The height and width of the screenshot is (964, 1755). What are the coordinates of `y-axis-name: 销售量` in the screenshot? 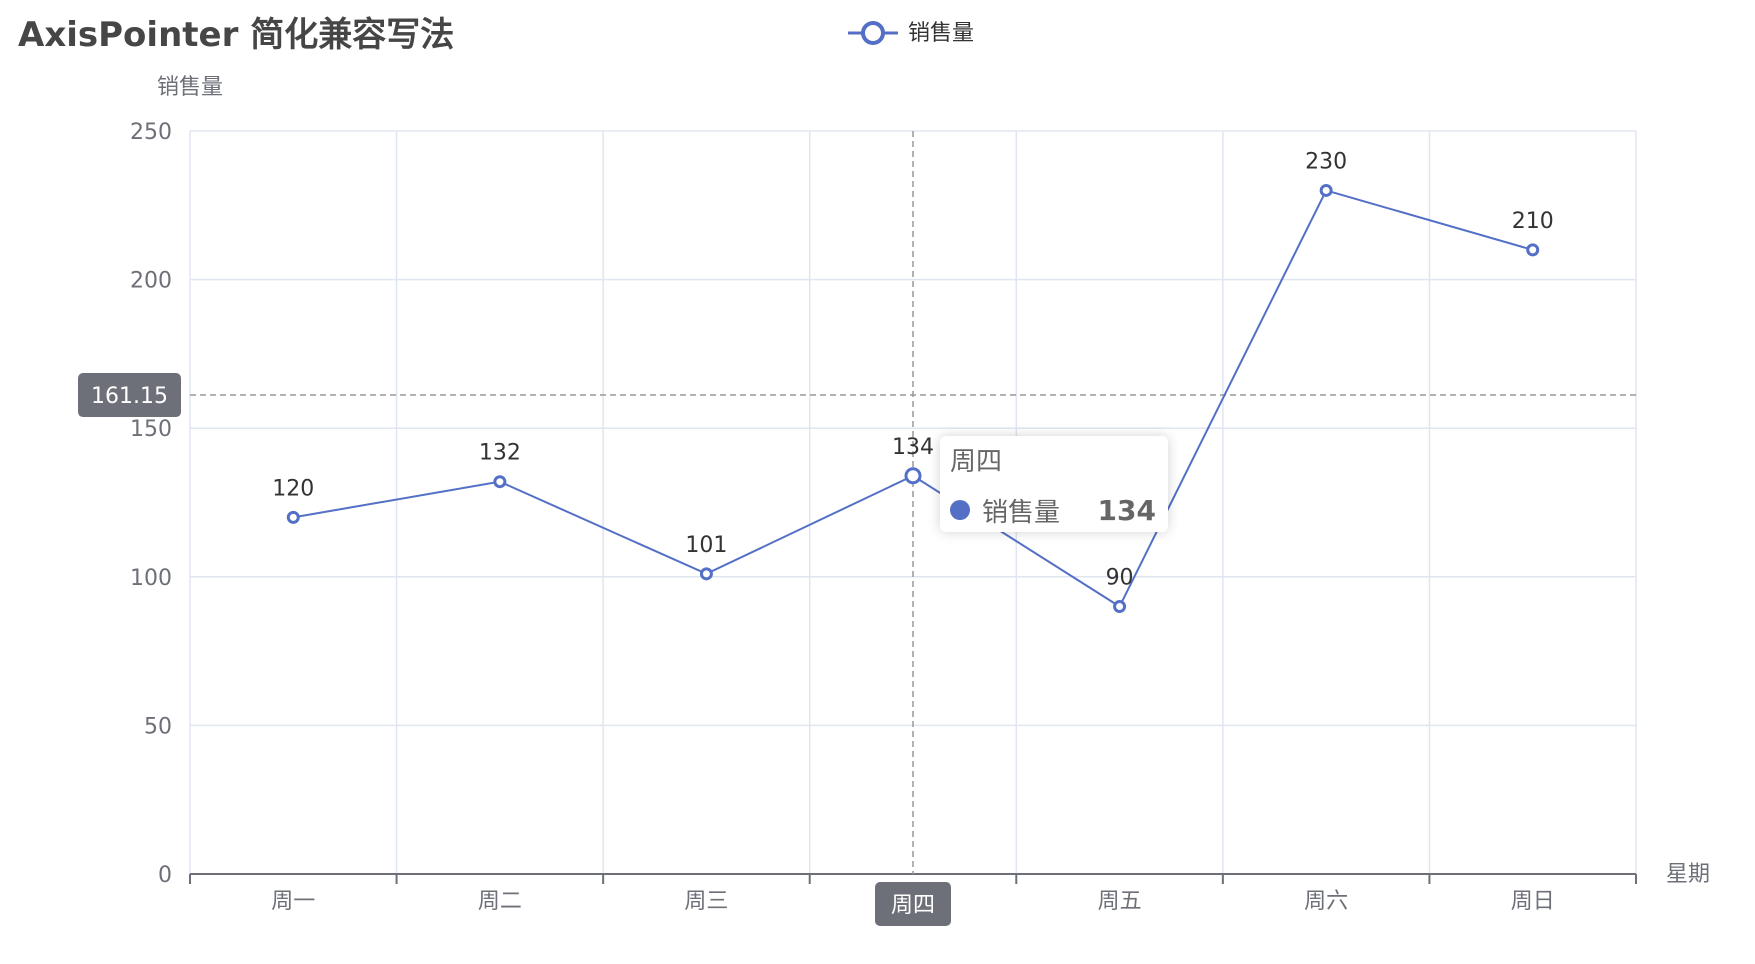 It's located at (190, 87).